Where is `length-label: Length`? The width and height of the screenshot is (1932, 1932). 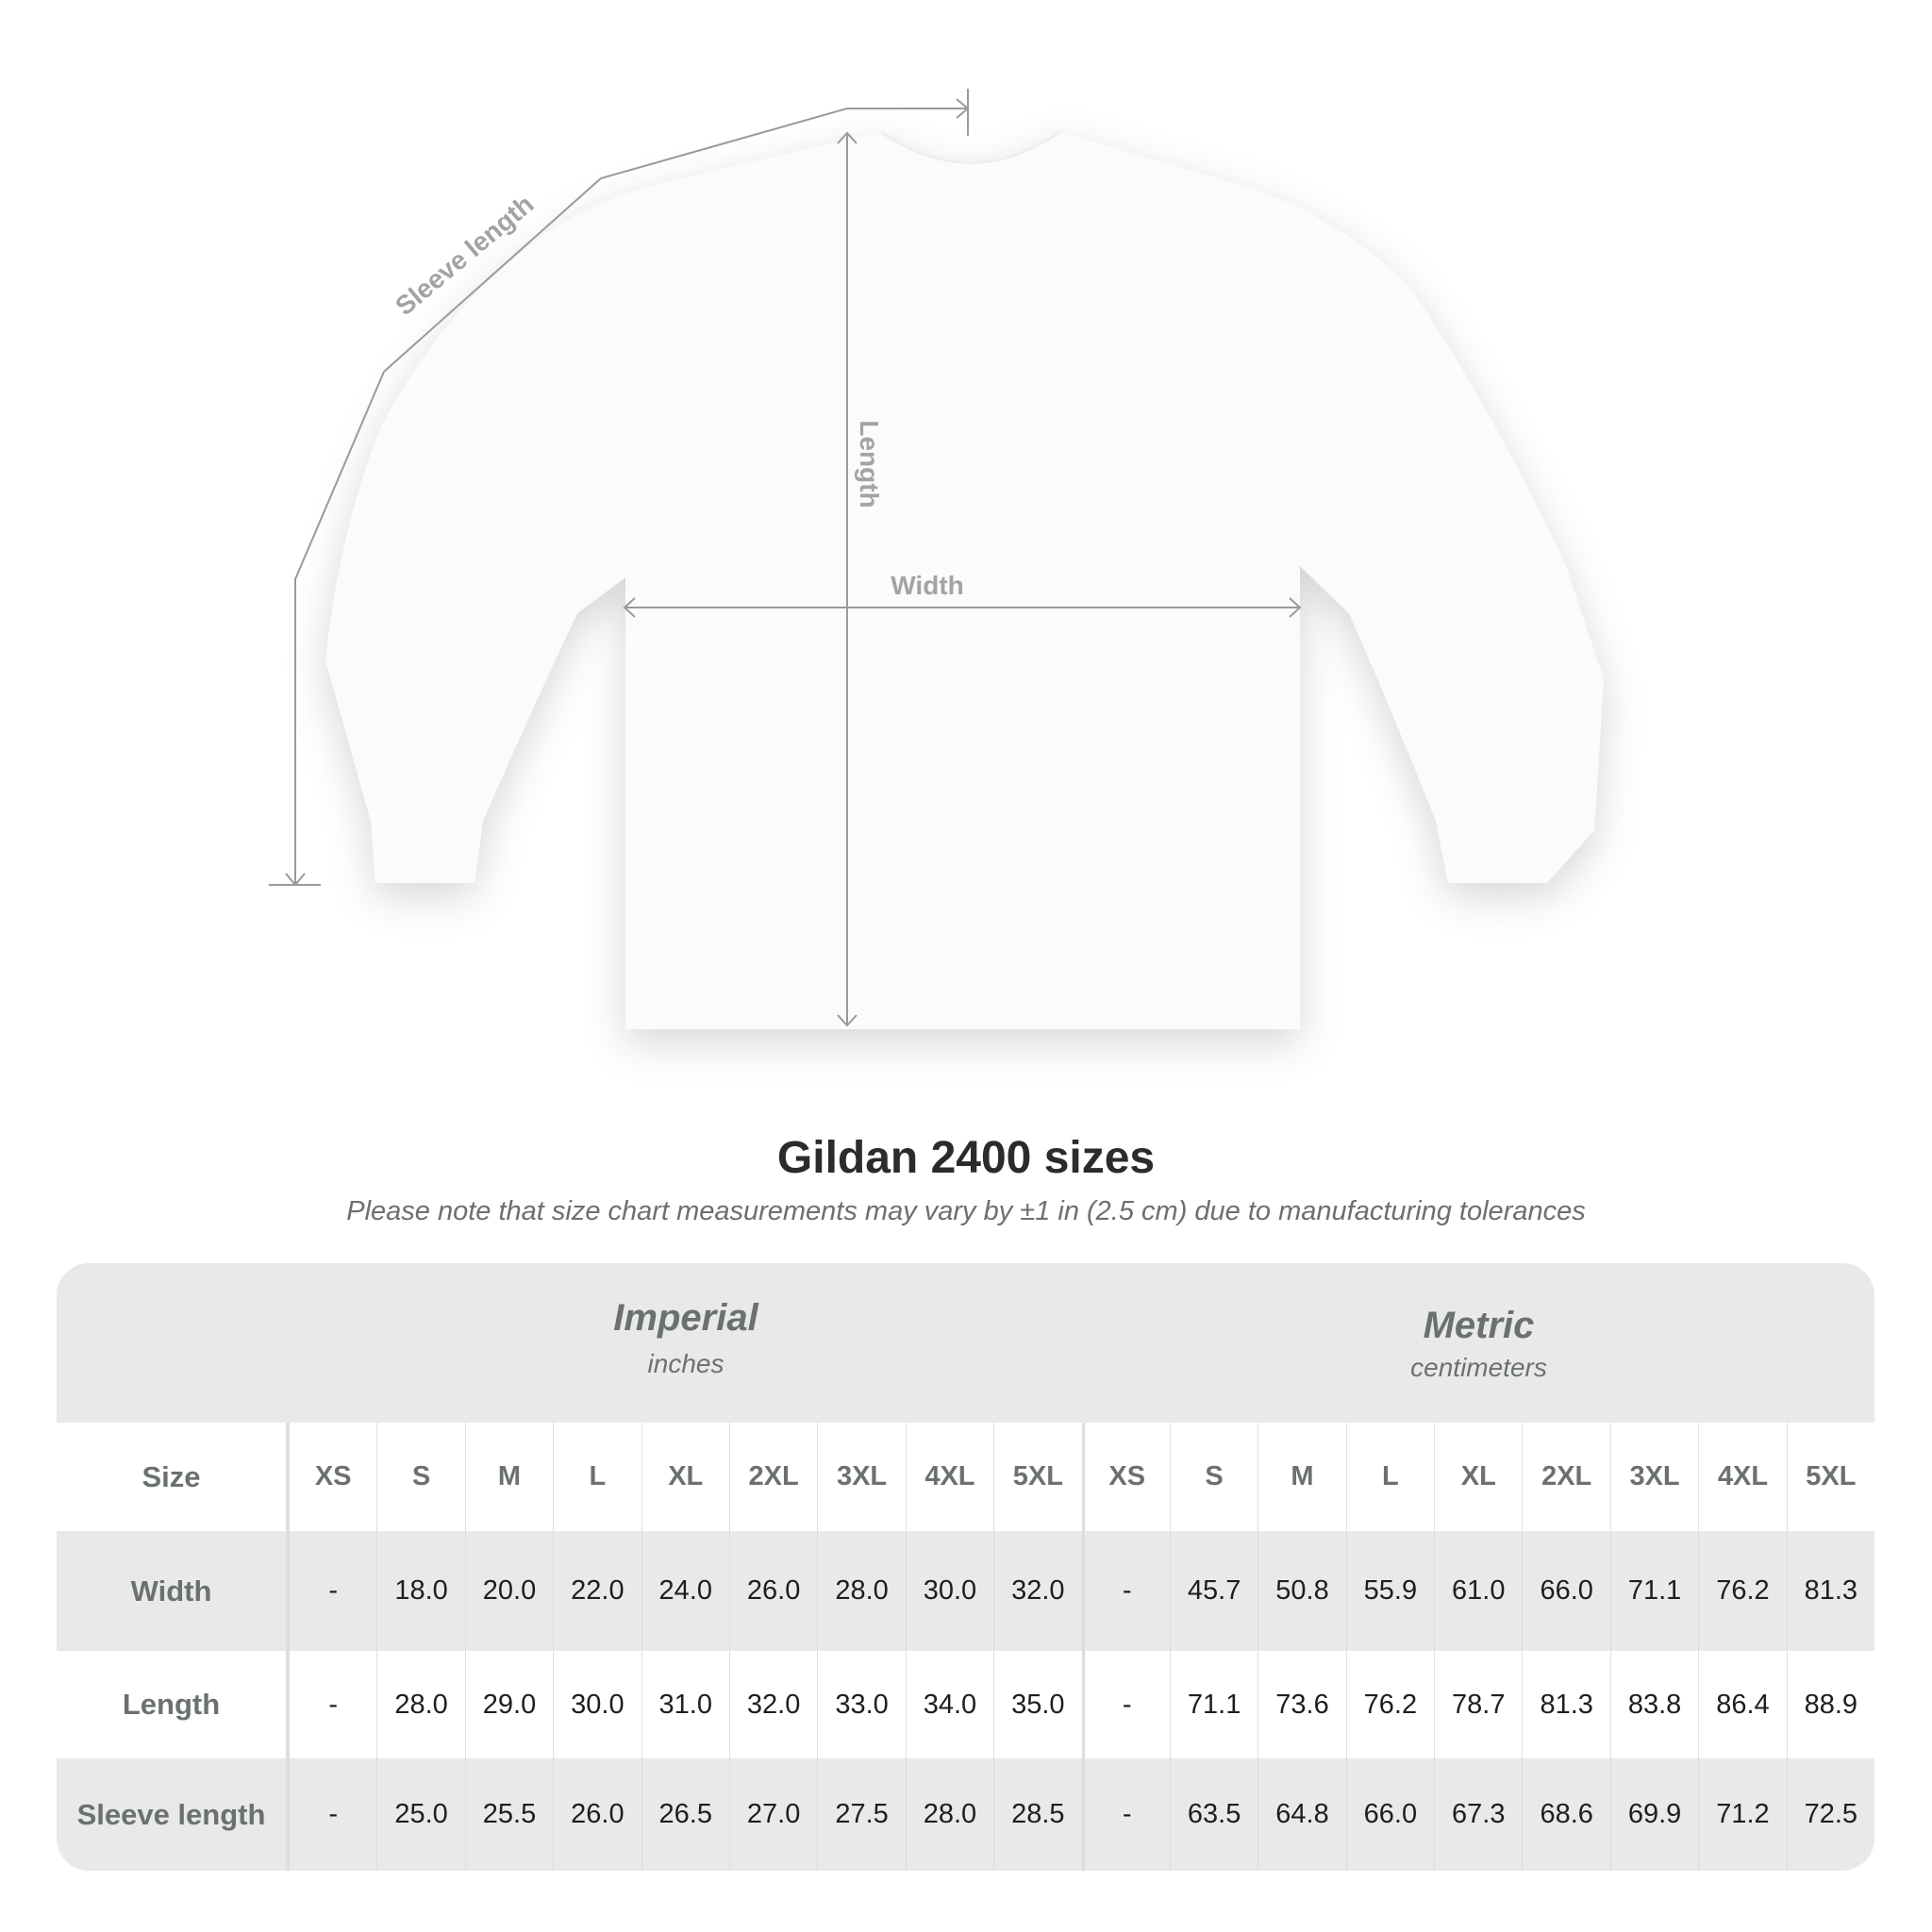 length-label: Length is located at coordinates (870, 464).